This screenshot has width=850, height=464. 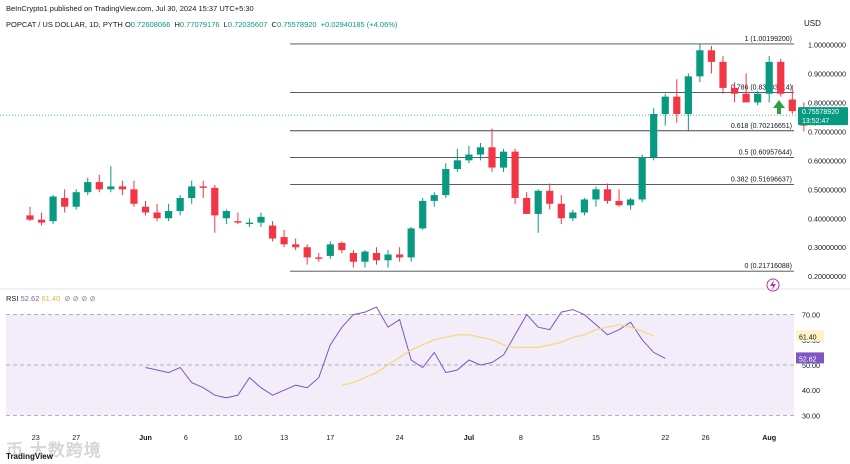 I want to click on date-tick-label: 10, so click(x=238, y=437).